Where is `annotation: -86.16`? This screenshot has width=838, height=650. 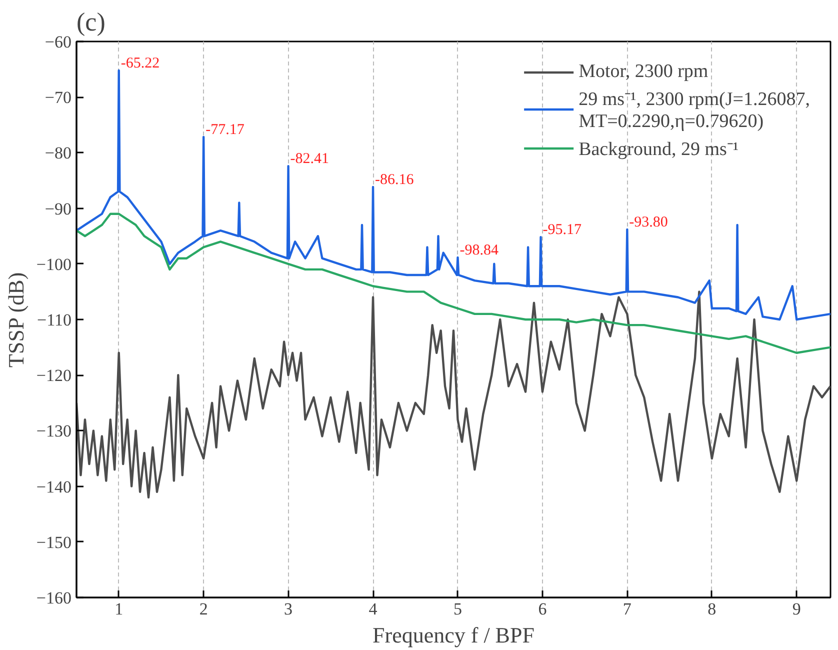 annotation: -86.16 is located at coordinates (394, 180).